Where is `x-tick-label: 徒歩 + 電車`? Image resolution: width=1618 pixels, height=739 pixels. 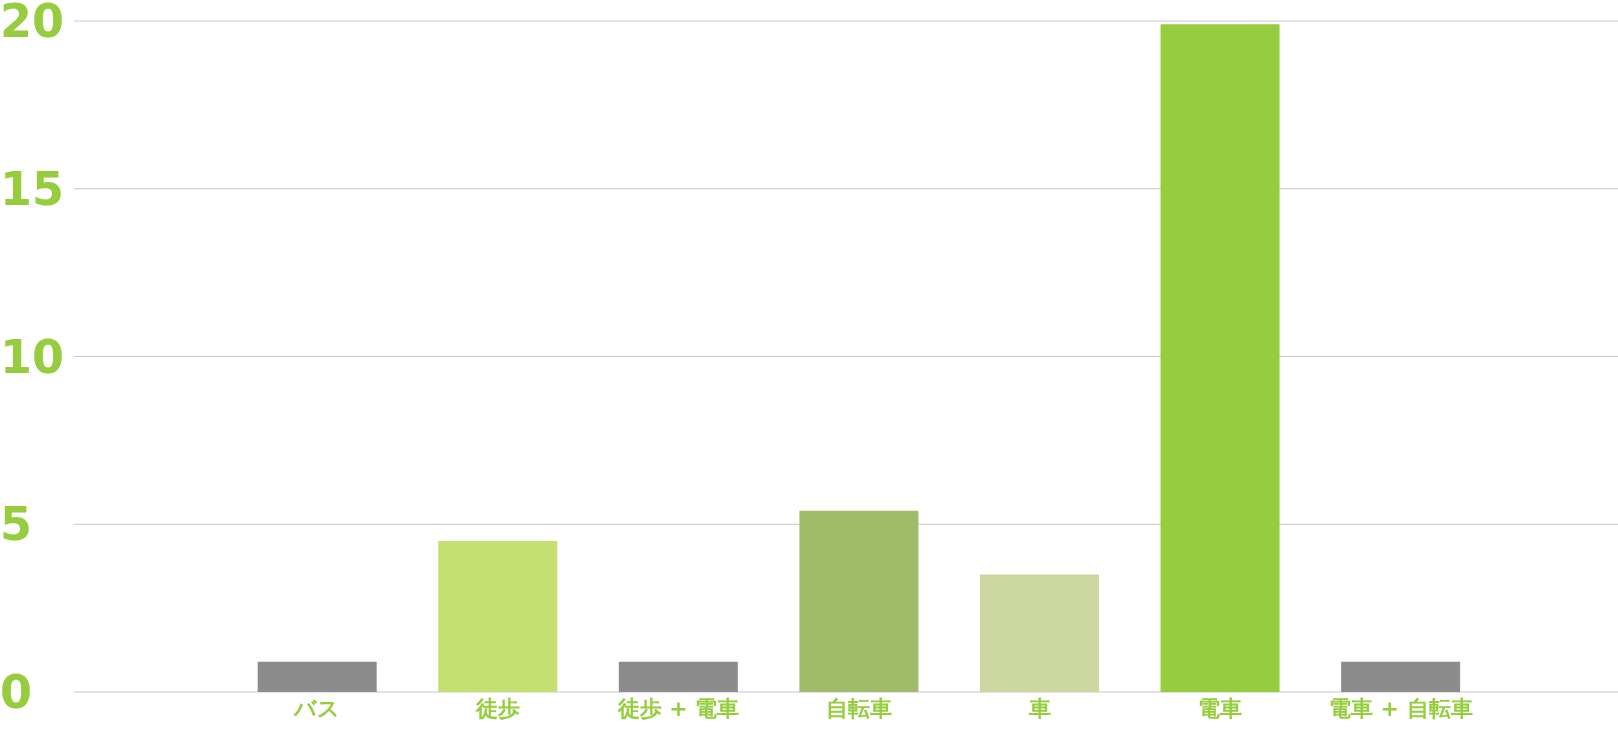 x-tick-label: 徒歩 + 電車 is located at coordinates (678, 708).